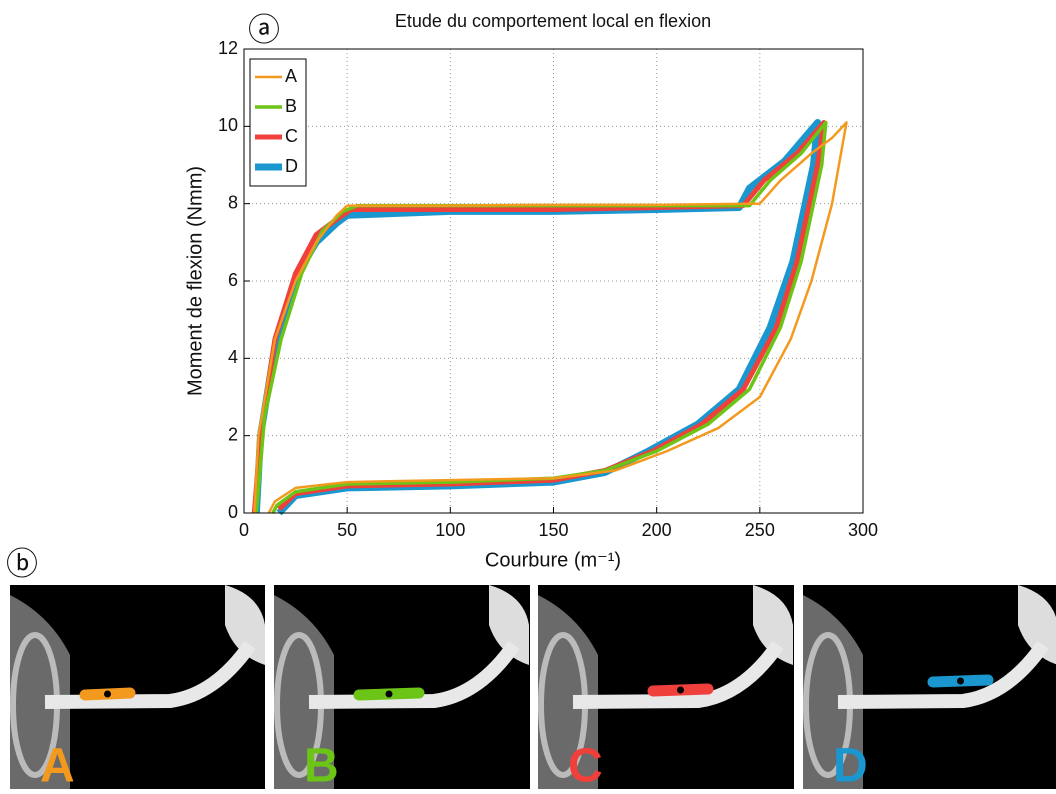 The width and height of the screenshot is (1056, 794). I want to click on panel-label: ⓐ, so click(264, 29).